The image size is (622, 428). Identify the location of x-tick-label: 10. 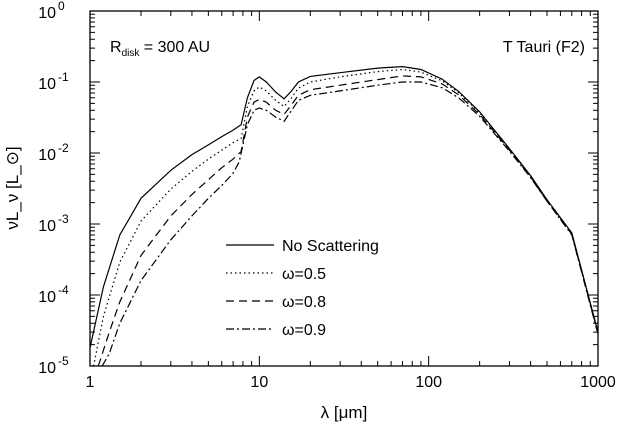
(259, 382).